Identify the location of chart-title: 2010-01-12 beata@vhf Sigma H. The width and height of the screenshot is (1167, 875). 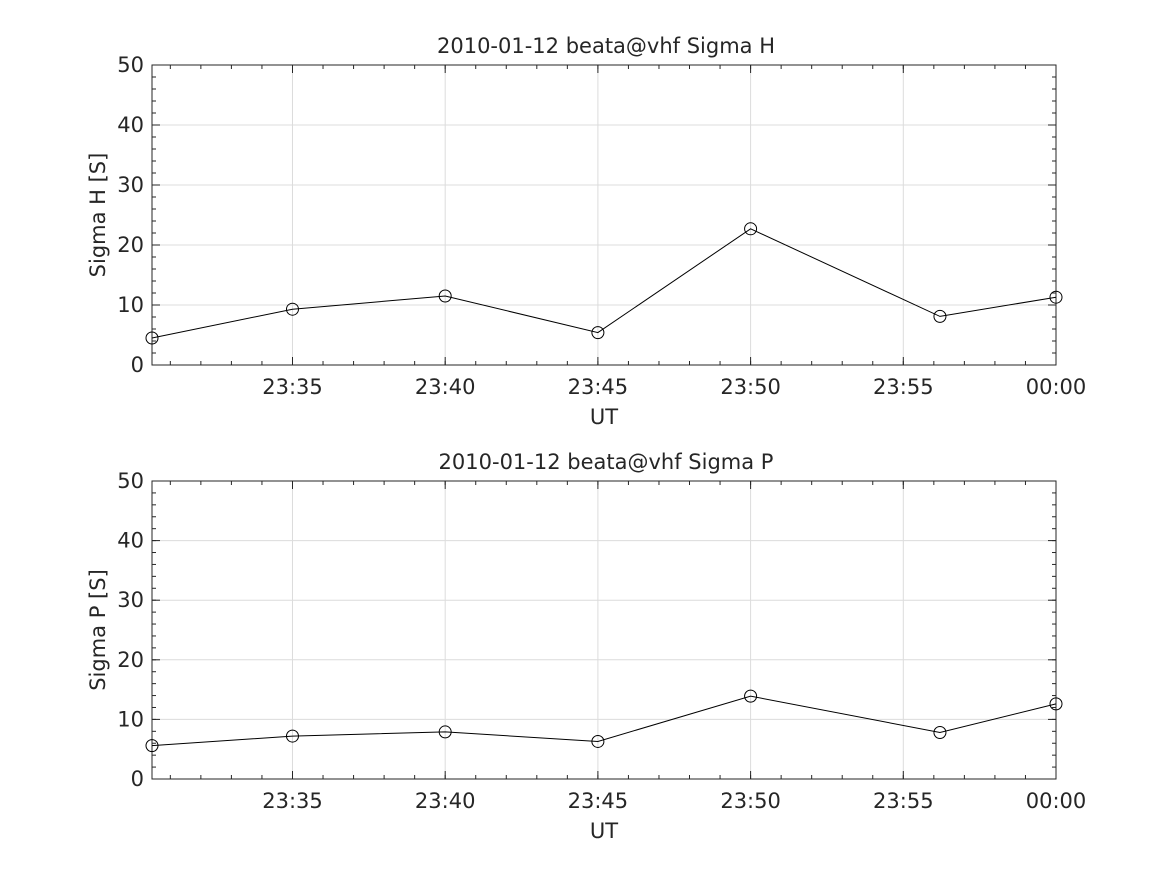
(606, 46).